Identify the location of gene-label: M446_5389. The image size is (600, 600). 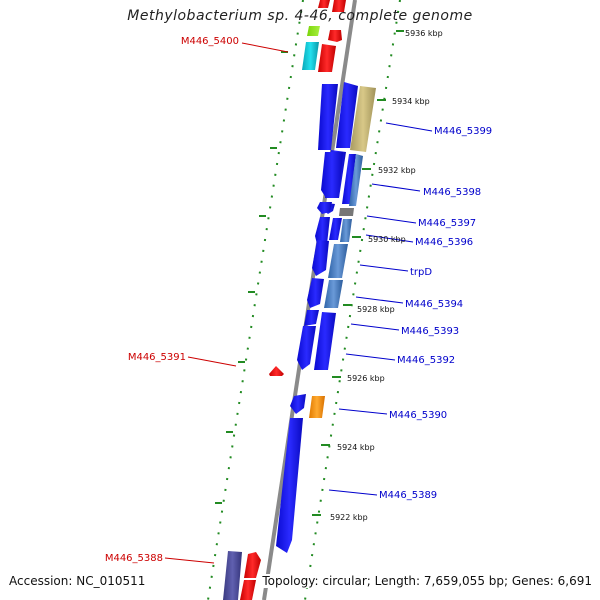
(408, 495).